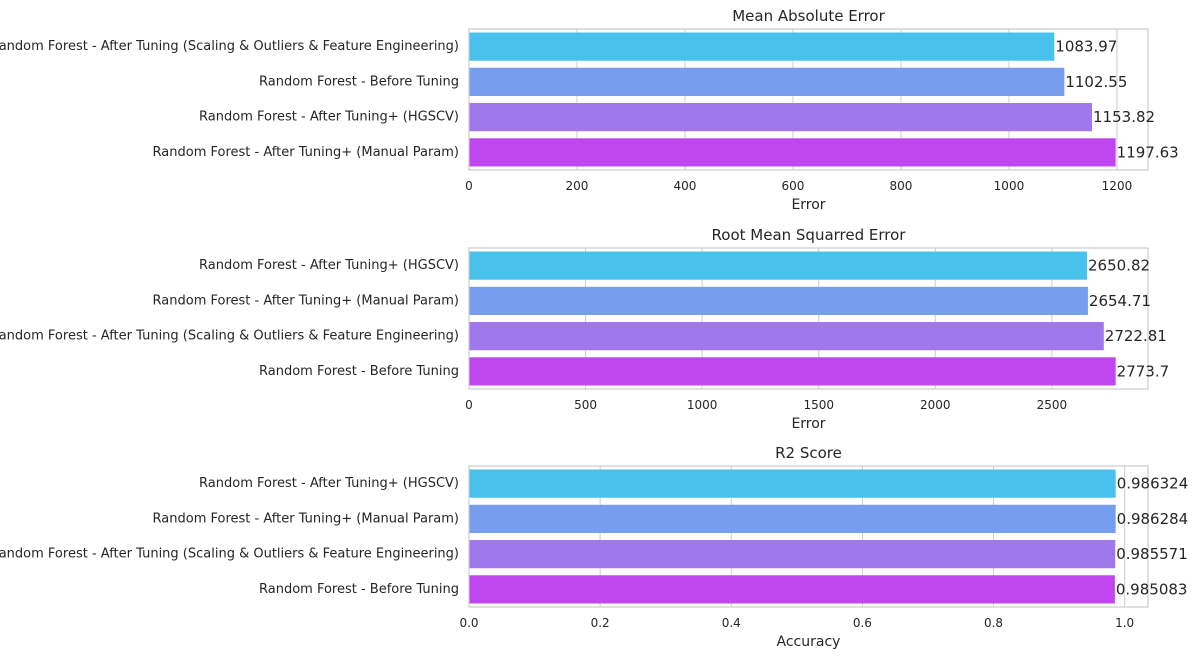  Describe the element at coordinates (1152, 554) in the screenshot. I see `data-label: 0.985571` at that location.